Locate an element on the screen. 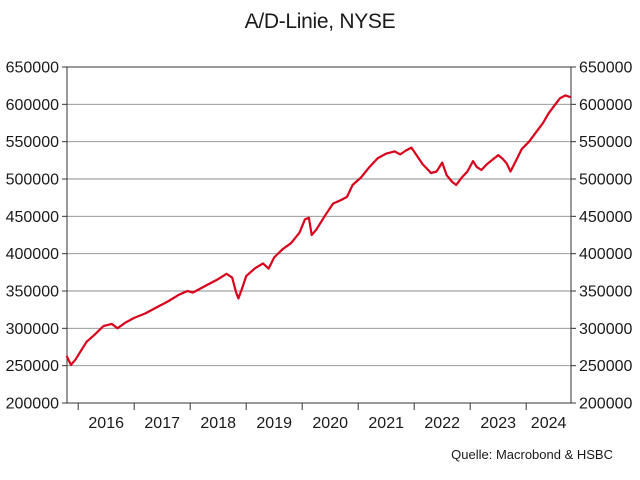  y-tick-label-right: 650000 is located at coordinates (605, 68).